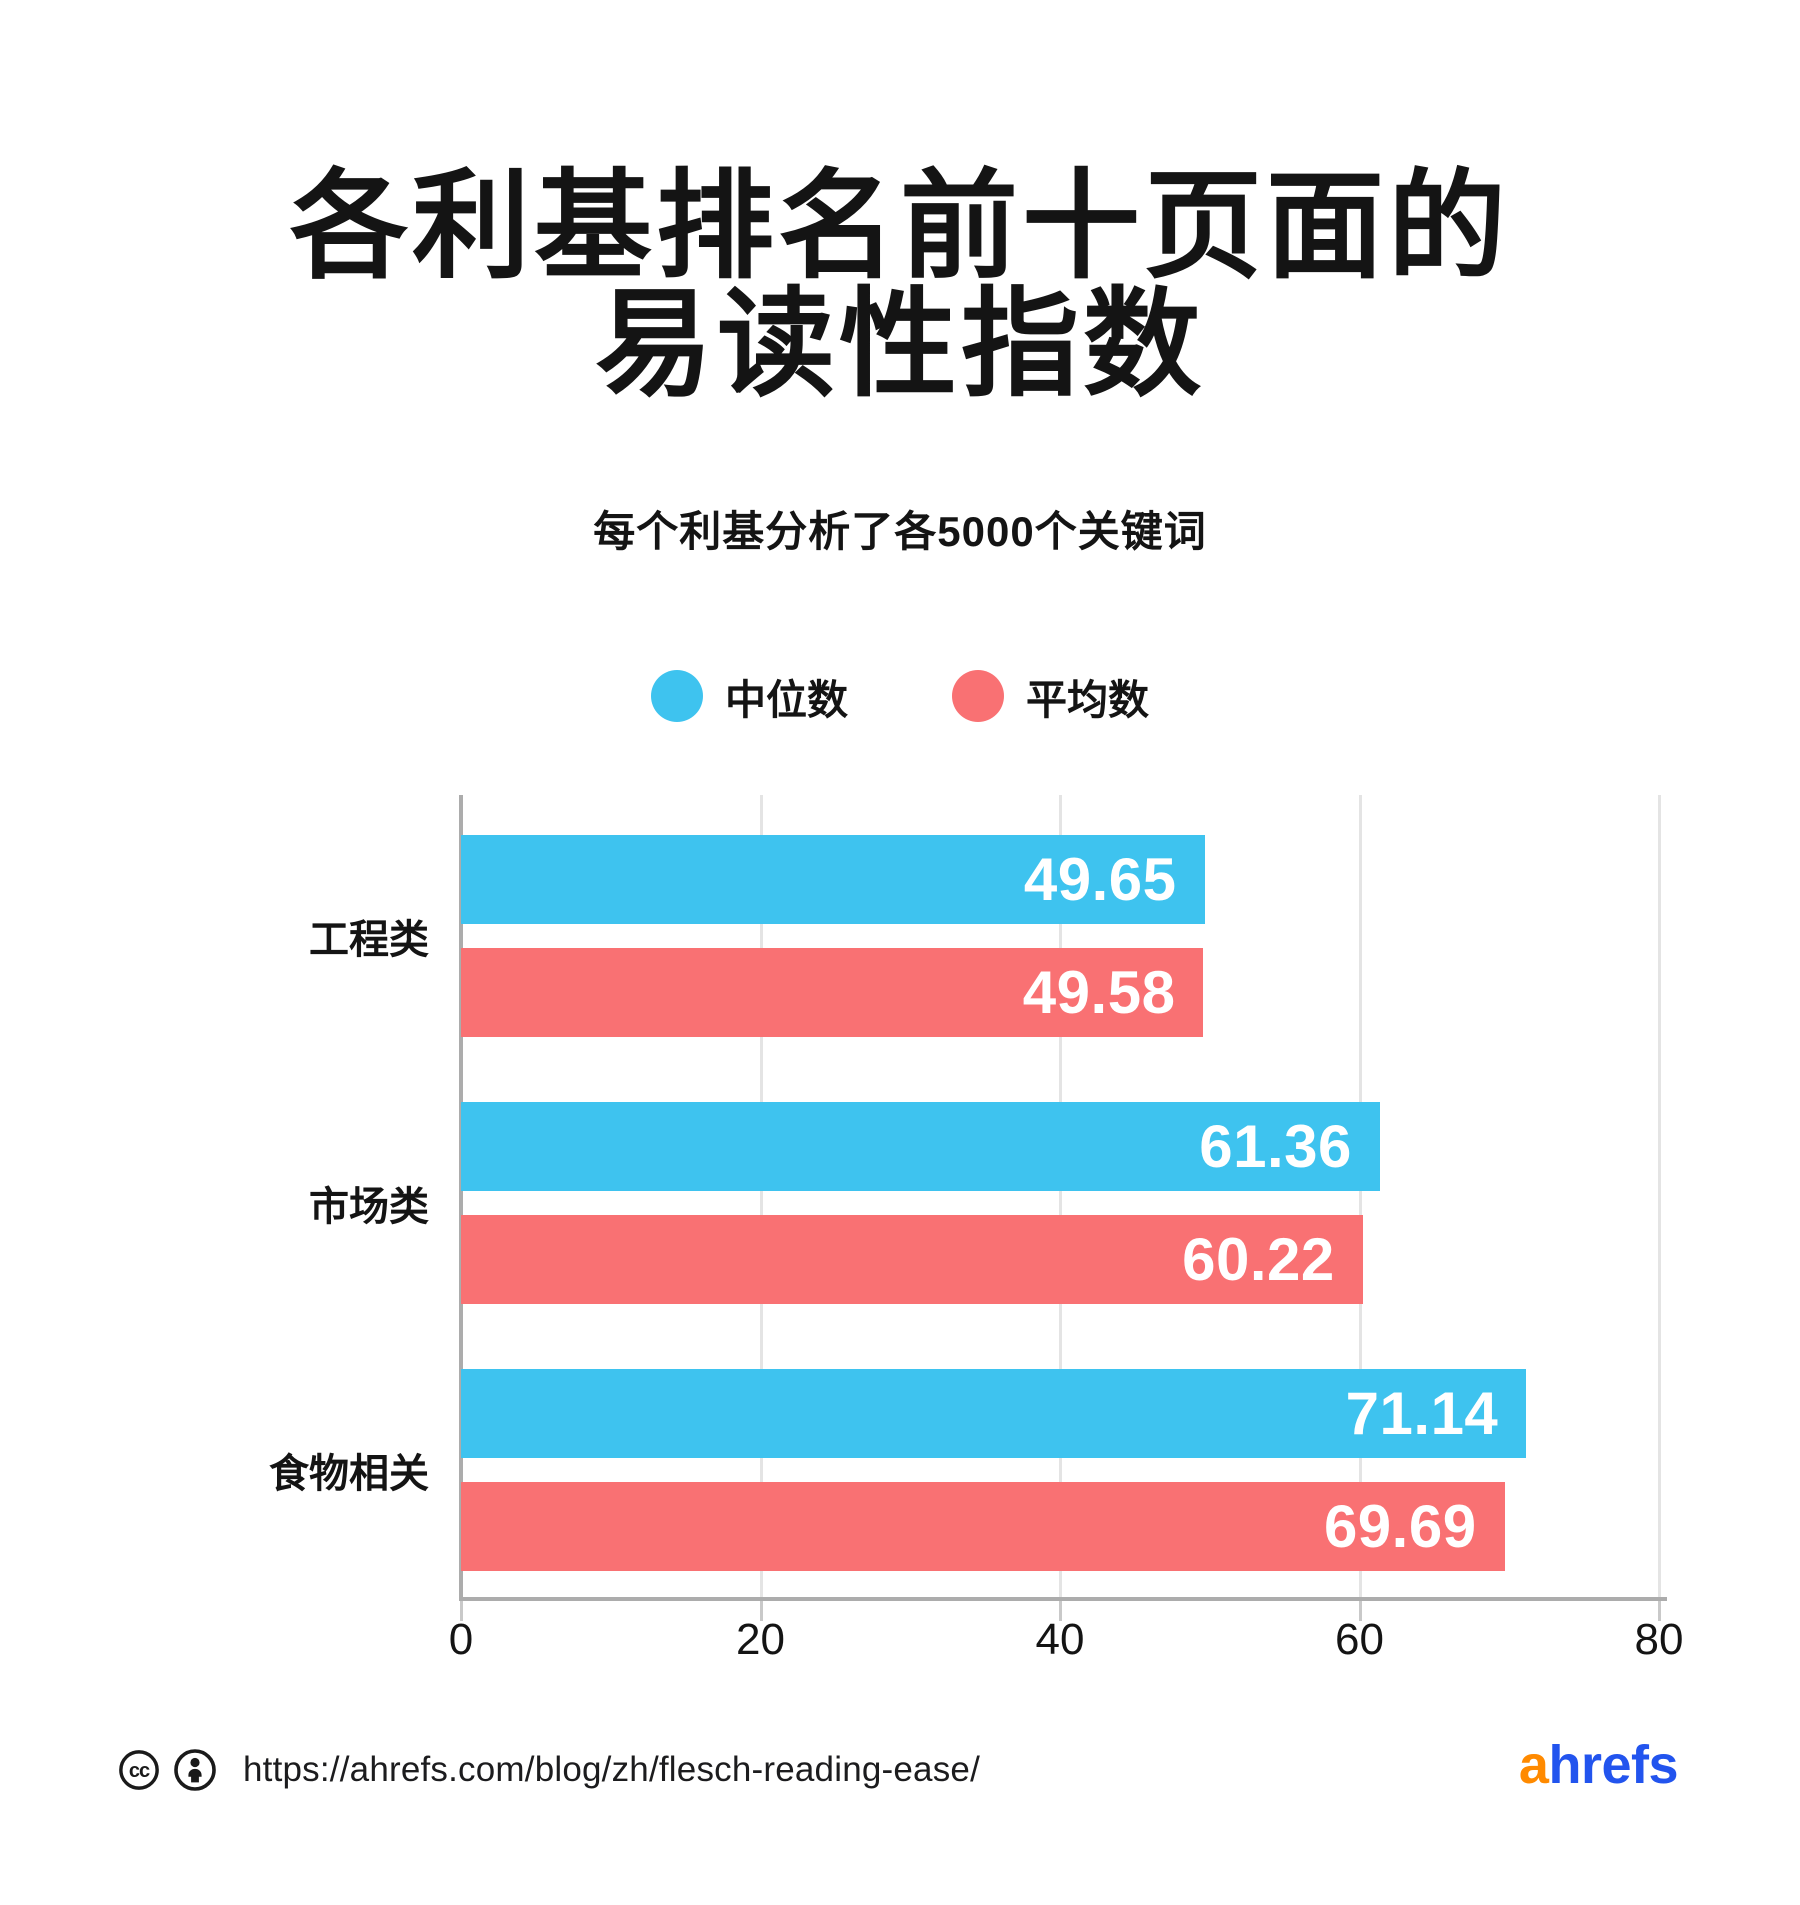  What do you see at coordinates (920, 1146) in the screenshot?
I see `bar-median: 61.36` at bounding box center [920, 1146].